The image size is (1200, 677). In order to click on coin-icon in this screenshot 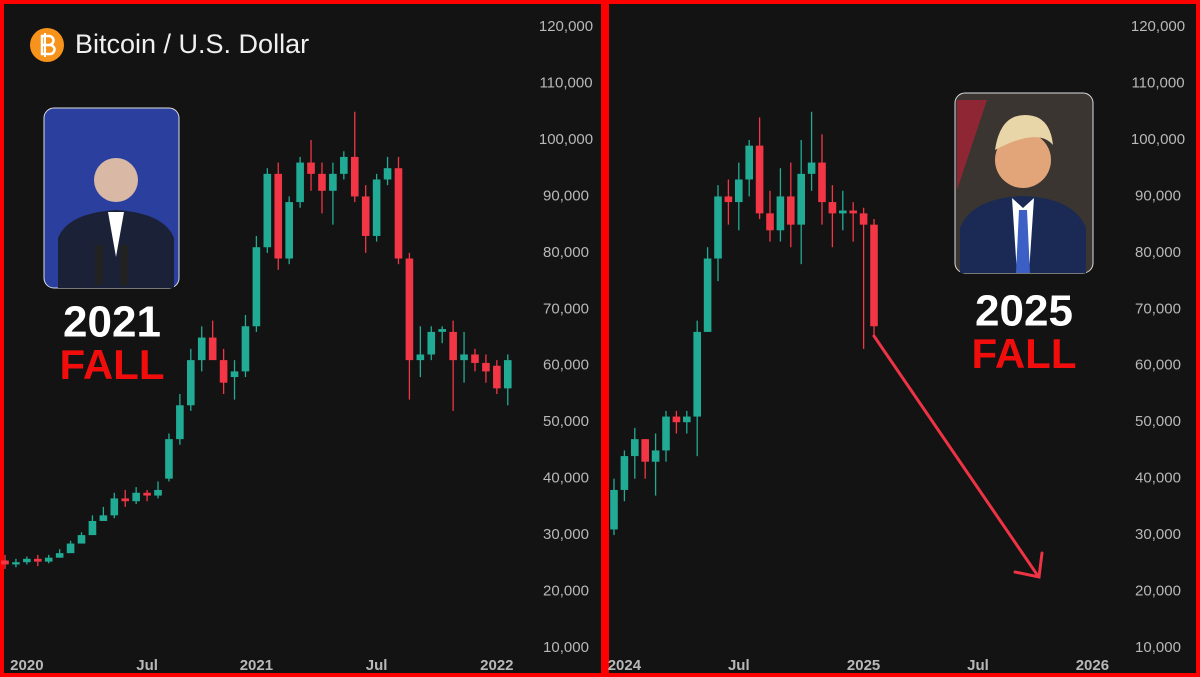, I will do `click(47, 45)`.